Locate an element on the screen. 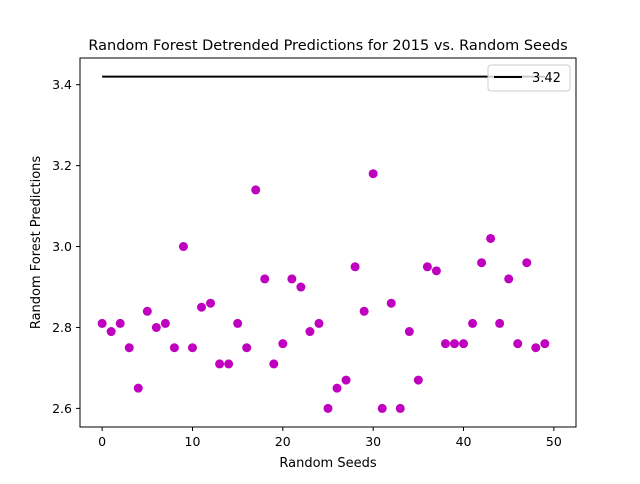 Image resolution: width=640 pixels, height=484 pixels. x-tick-label: 30 is located at coordinates (373, 441).